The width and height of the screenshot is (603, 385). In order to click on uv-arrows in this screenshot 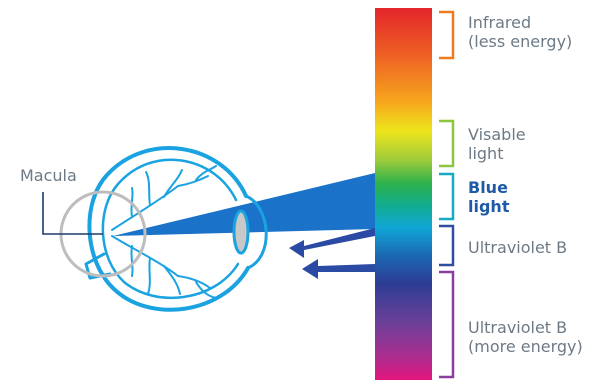, I will do `click(332, 253)`.